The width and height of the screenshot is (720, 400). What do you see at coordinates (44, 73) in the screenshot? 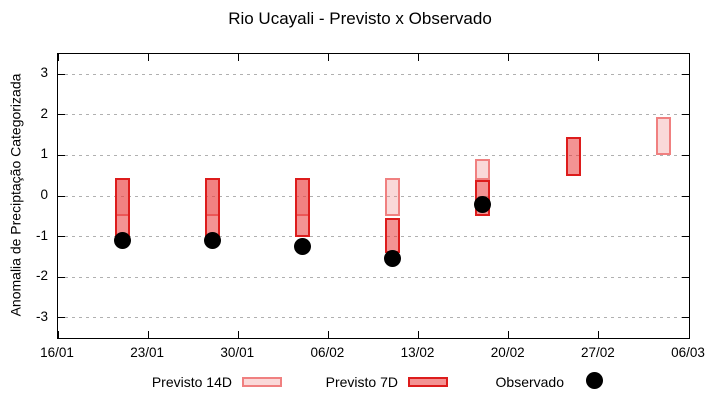
I see `y-tick-label: 3` at bounding box center [44, 73].